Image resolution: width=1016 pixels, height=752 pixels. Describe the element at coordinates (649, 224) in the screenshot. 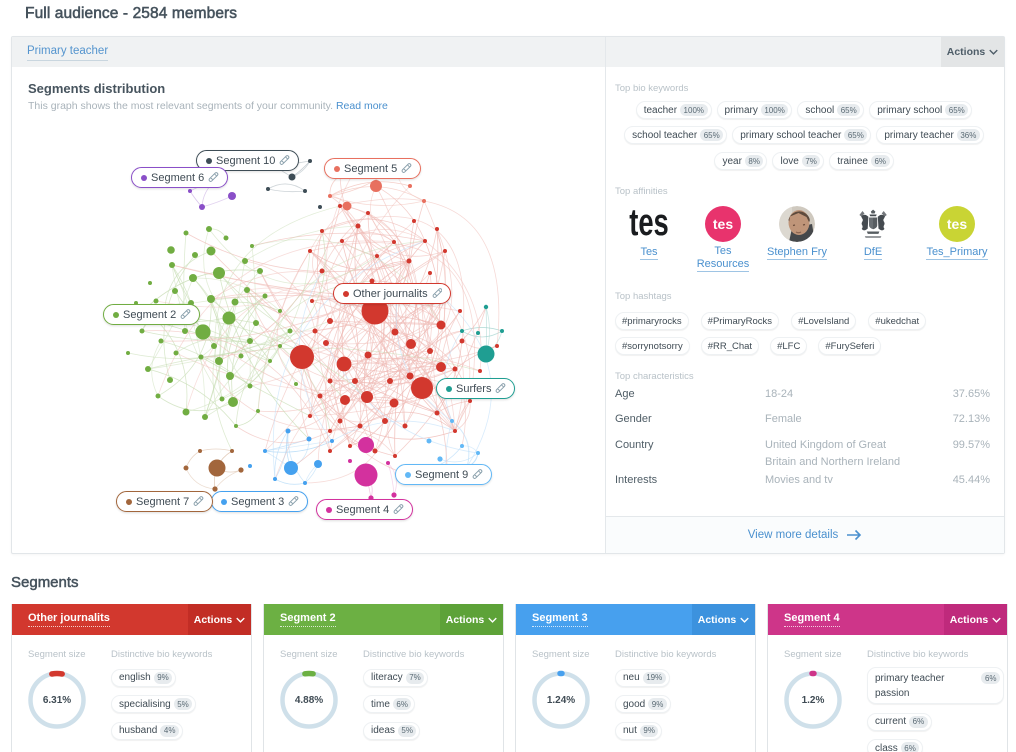

I see `svg-text: tes` at that location.